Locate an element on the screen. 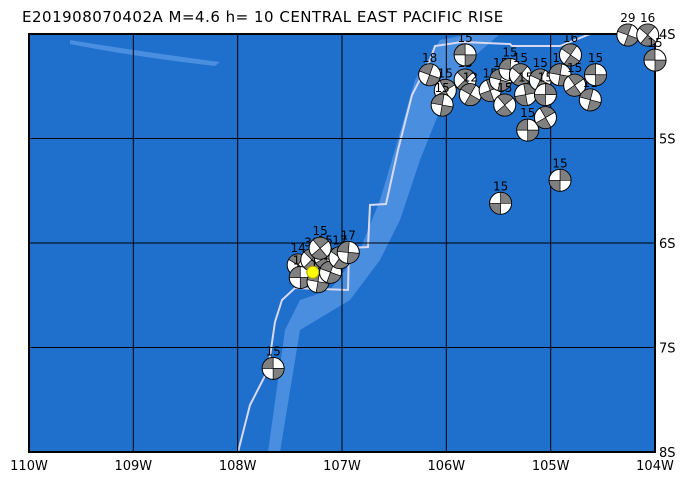 This screenshot has width=689, height=481. lon-tick-label: 105W is located at coordinates (551, 466).